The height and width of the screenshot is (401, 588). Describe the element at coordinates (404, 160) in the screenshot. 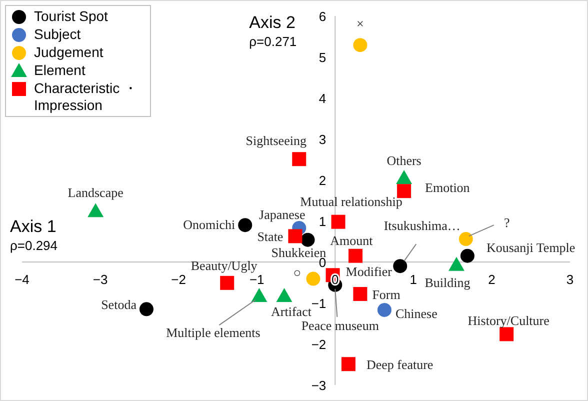

I see `annotation: Others` at that location.